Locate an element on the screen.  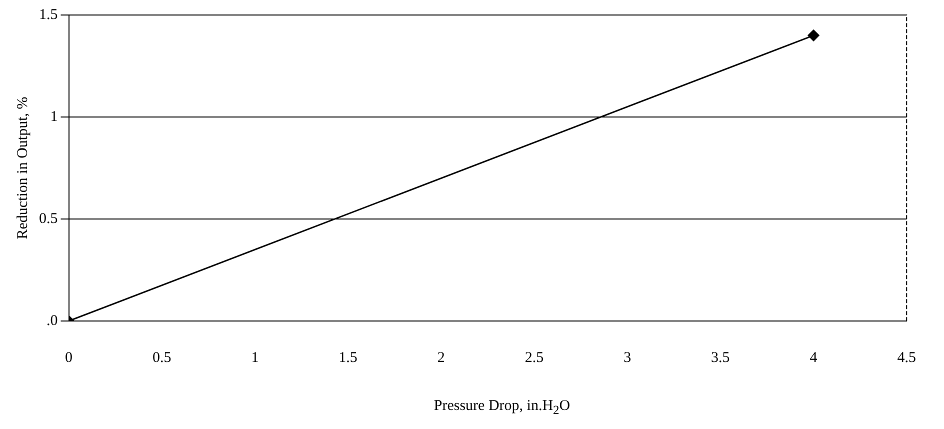
y-axis-title: Reduction in Output, % is located at coordinates (22, 168).